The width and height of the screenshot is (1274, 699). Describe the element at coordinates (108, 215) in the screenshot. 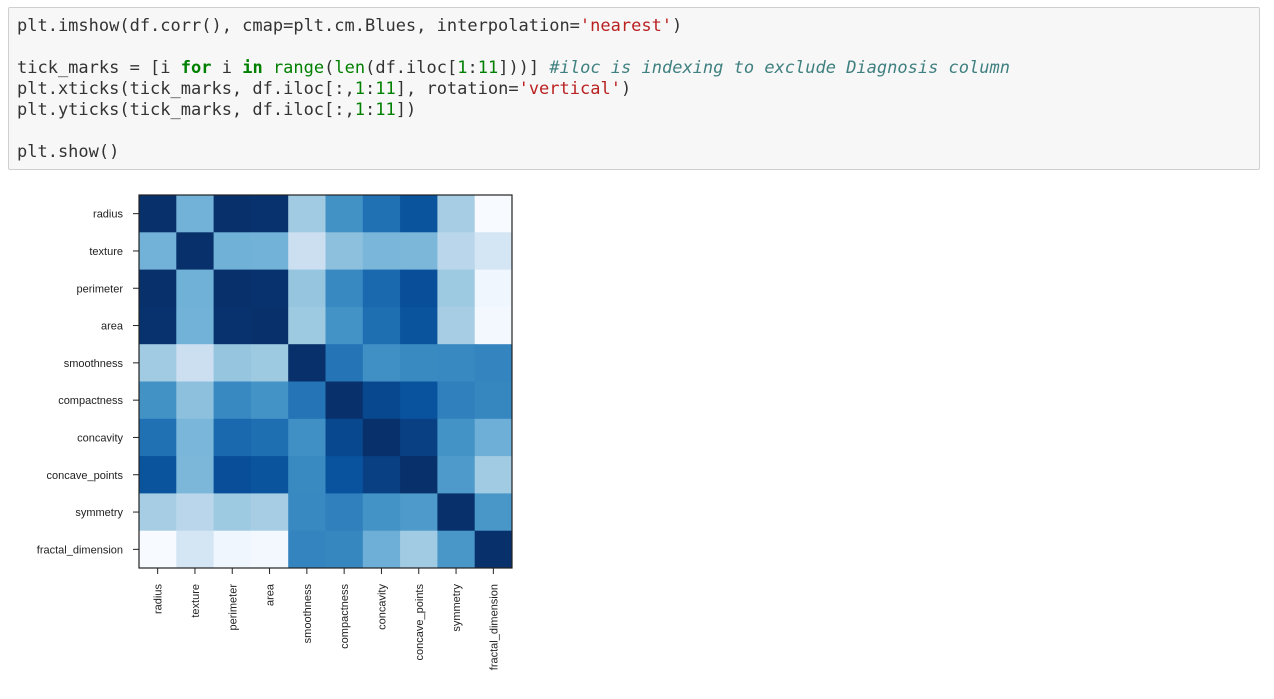

I see `y-tick-label: radius` at that location.